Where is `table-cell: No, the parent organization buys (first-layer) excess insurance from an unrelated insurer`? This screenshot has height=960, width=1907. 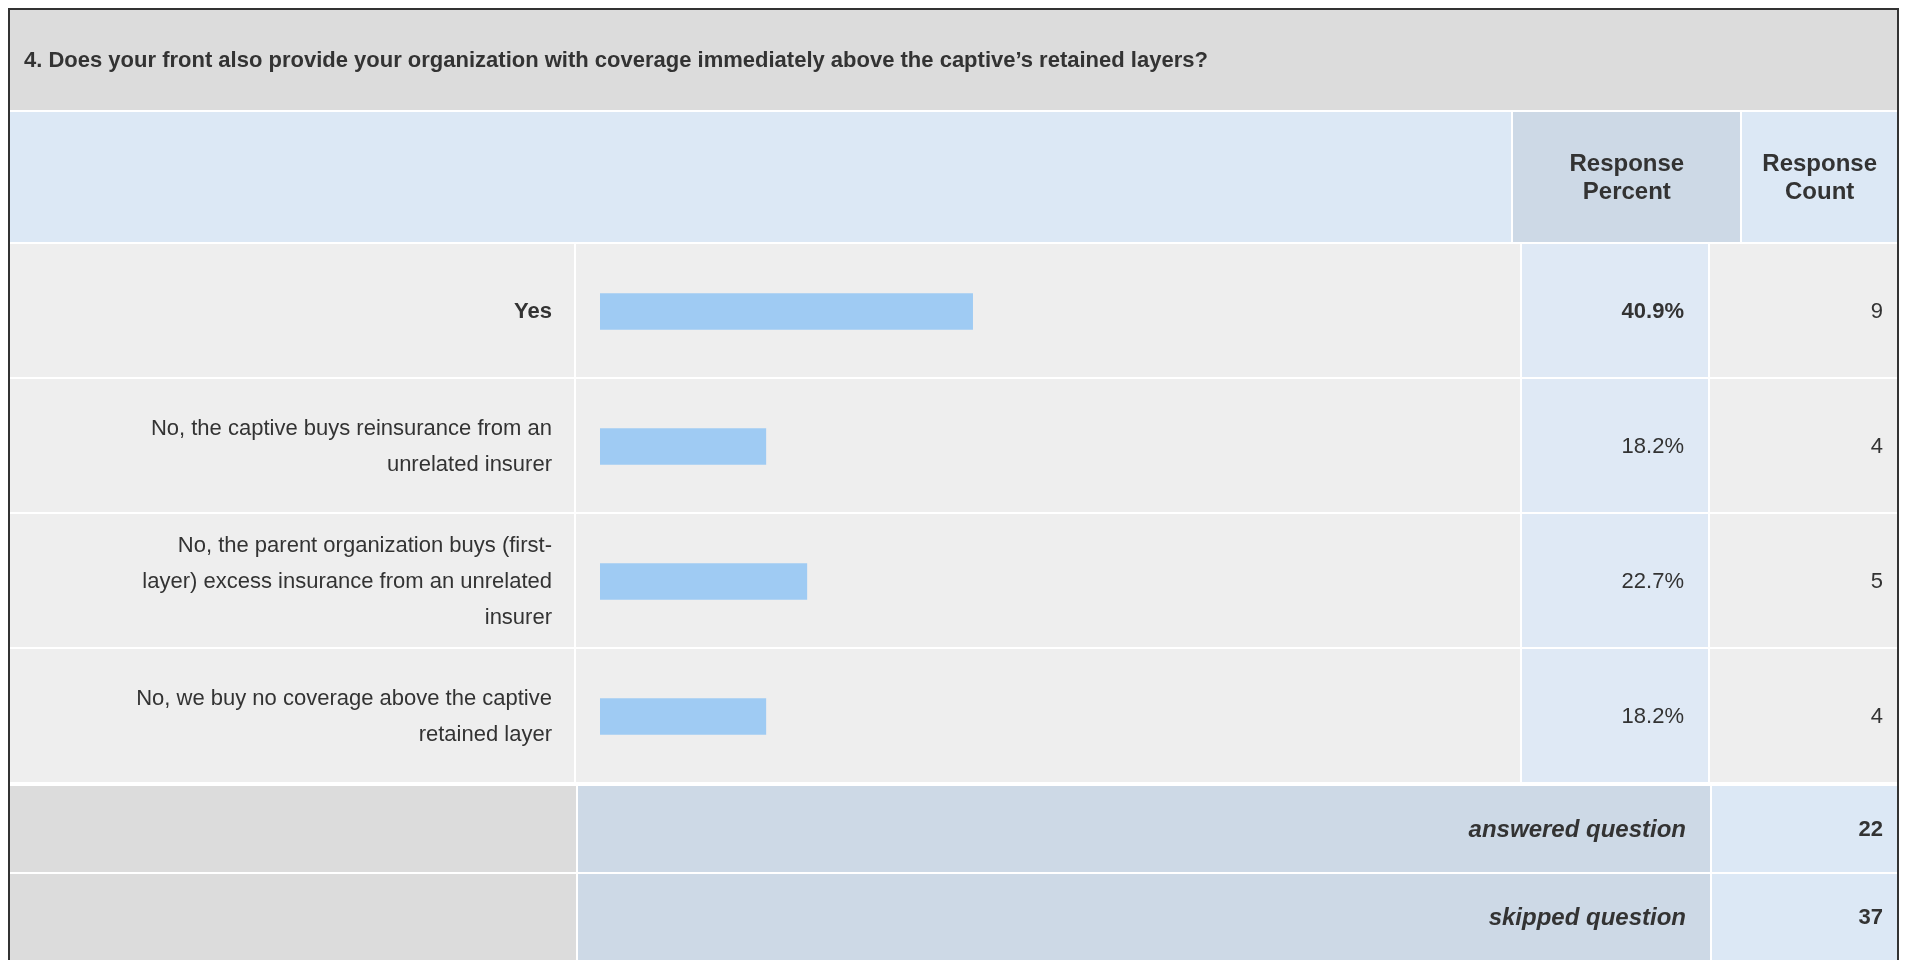 table-cell: No, the parent organization buys (first-layer) excess insurance from an unrelated insurer is located at coordinates (292, 580).